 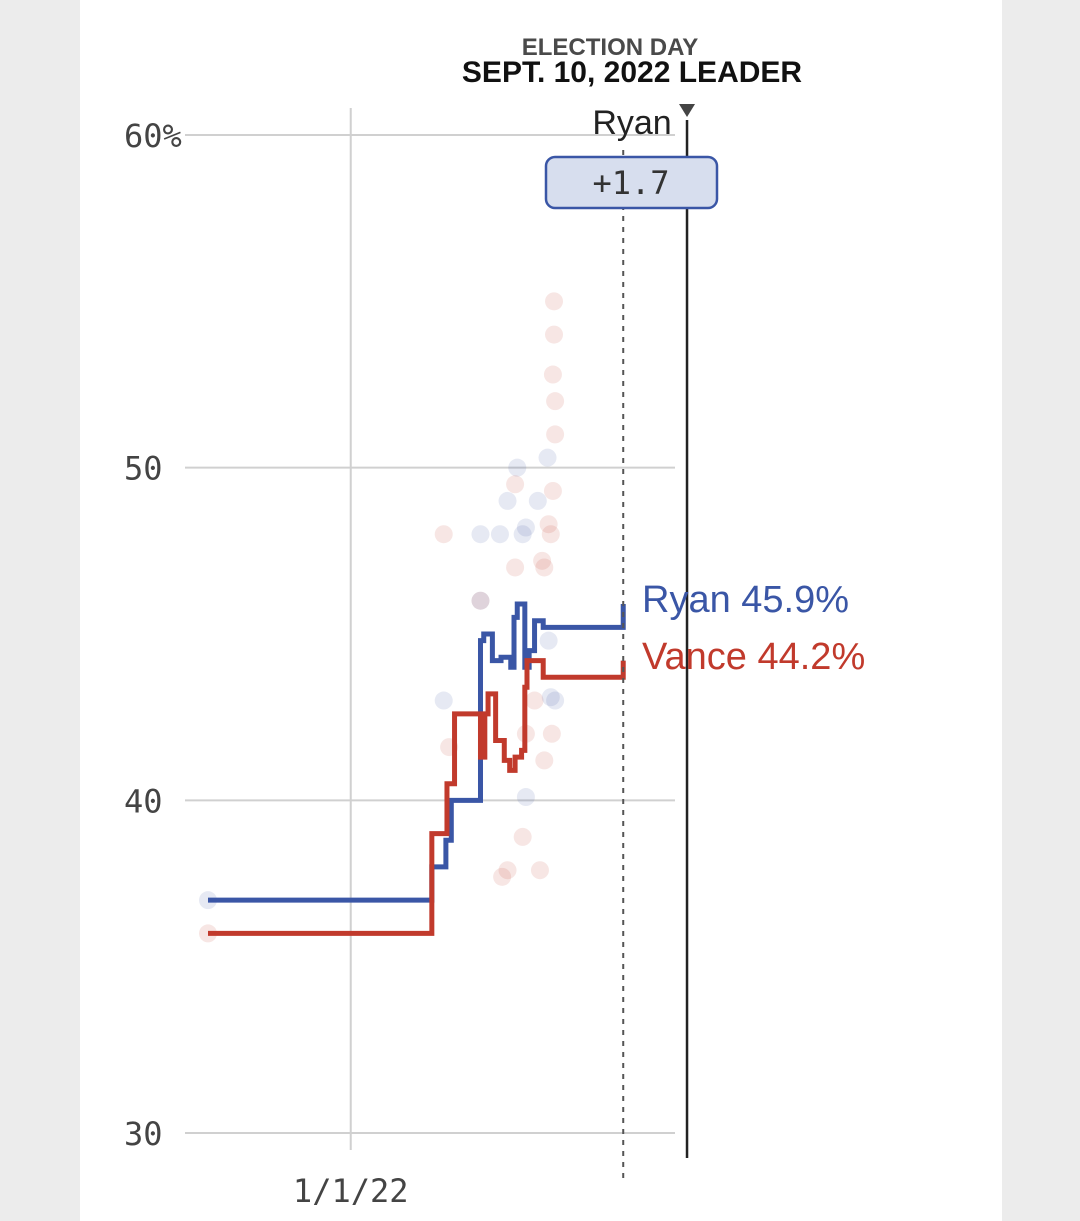 What do you see at coordinates (632, 72) in the screenshot?
I see `leader-date-label: SEPT. 10, 2022 LEADER` at bounding box center [632, 72].